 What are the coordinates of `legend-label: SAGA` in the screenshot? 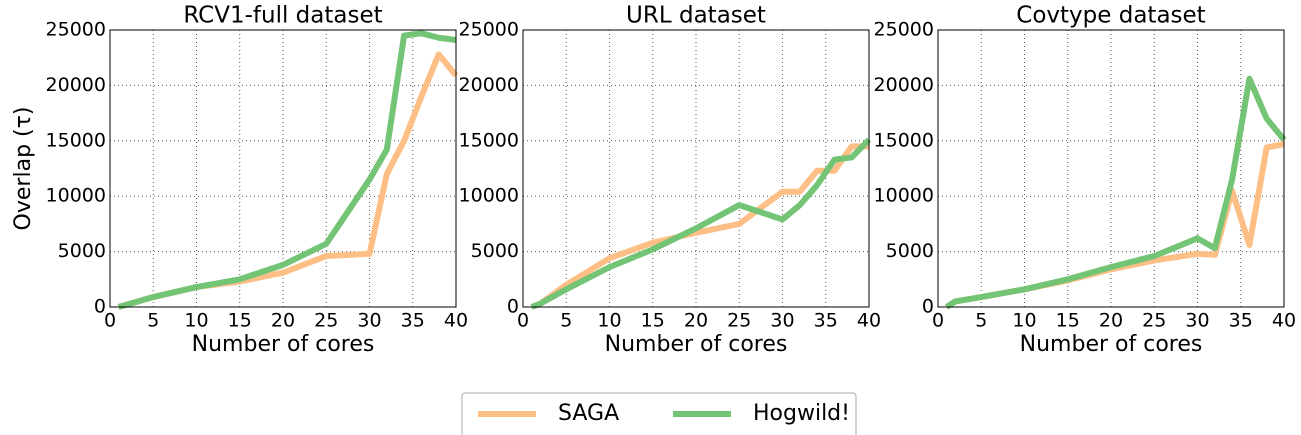 It's located at (588, 413).